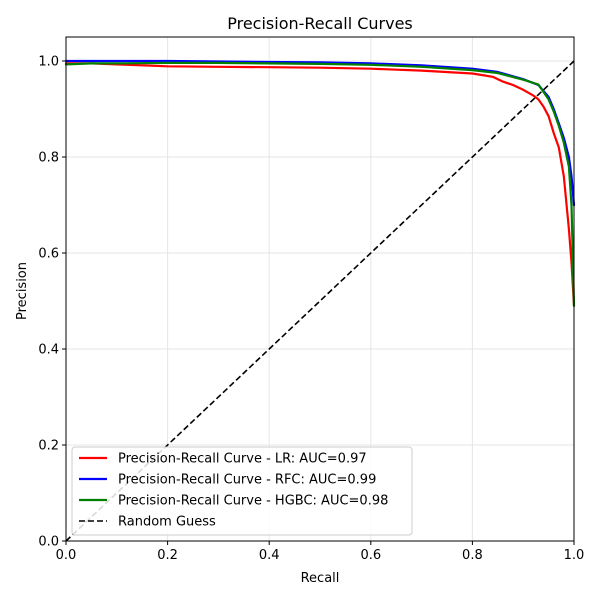 The image size is (600, 600). What do you see at coordinates (320, 578) in the screenshot?
I see `x-axis-label: Recall` at bounding box center [320, 578].